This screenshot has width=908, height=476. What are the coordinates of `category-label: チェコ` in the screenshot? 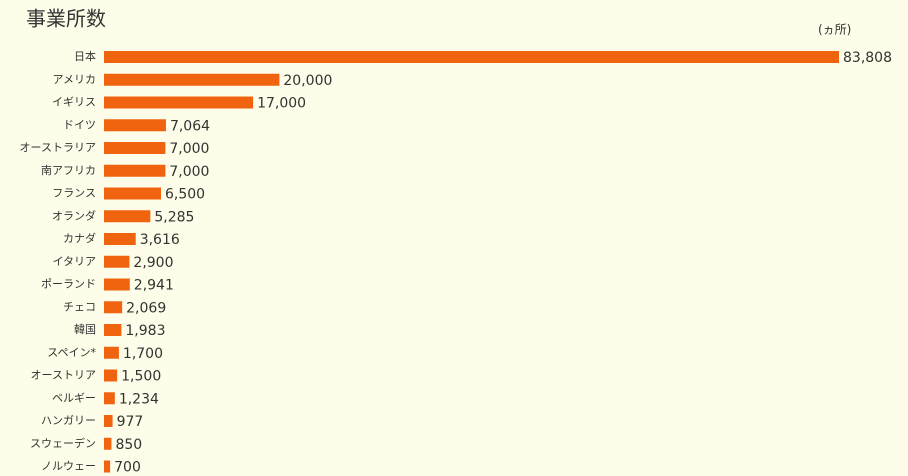 It's located at (79, 306).